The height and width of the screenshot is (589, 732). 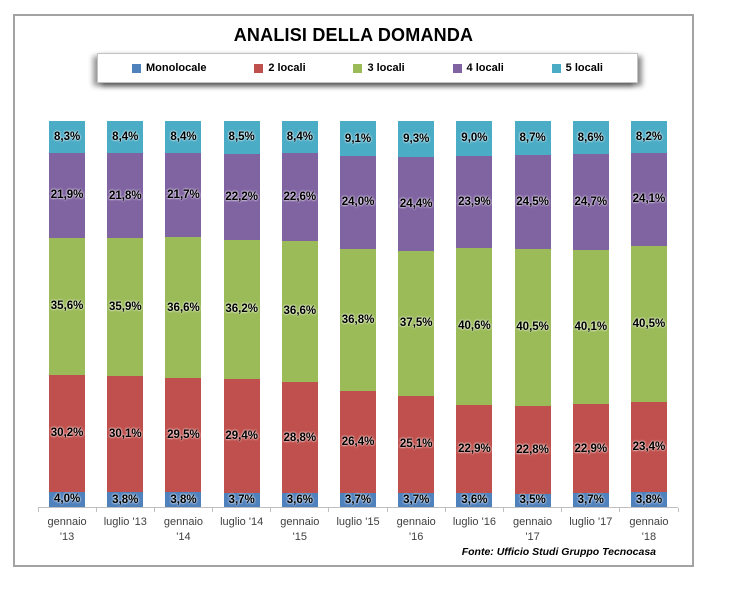 What do you see at coordinates (358, 68) in the screenshot?
I see `legend-swatch-3-locali` at bounding box center [358, 68].